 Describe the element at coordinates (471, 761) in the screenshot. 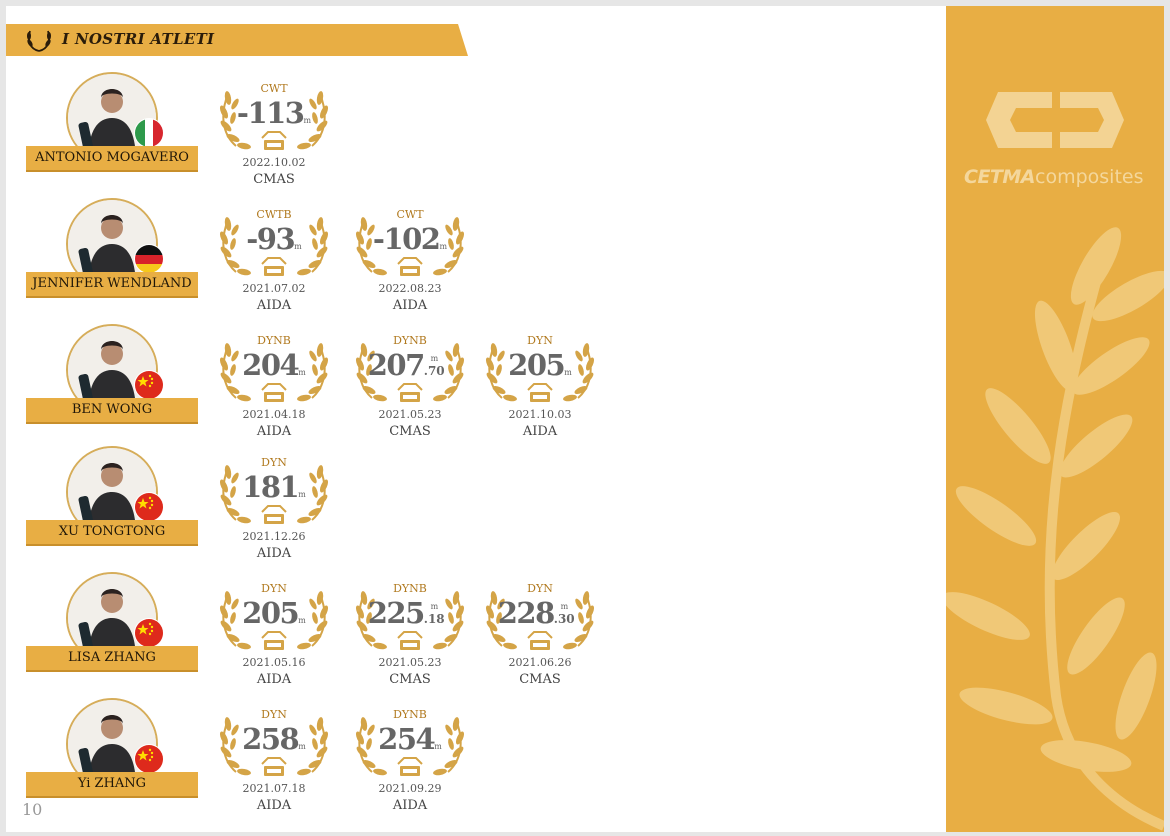

I see `athlete-row: Yi ZHANG DYN 258m` at that location.